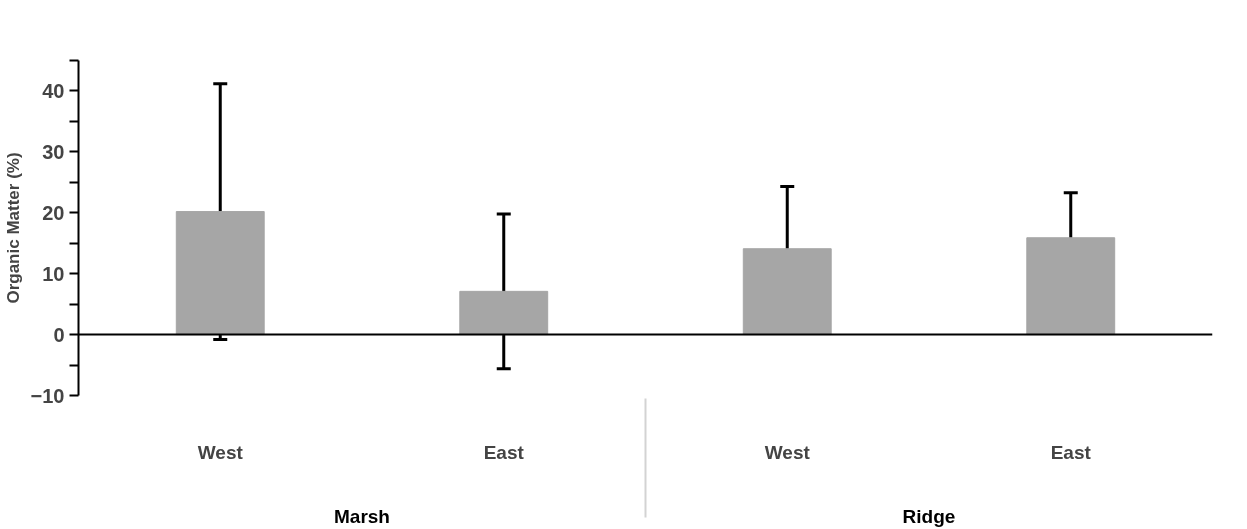 The height and width of the screenshot is (529, 1247). What do you see at coordinates (53, 273) in the screenshot?
I see `y-tick-label: 10` at bounding box center [53, 273].